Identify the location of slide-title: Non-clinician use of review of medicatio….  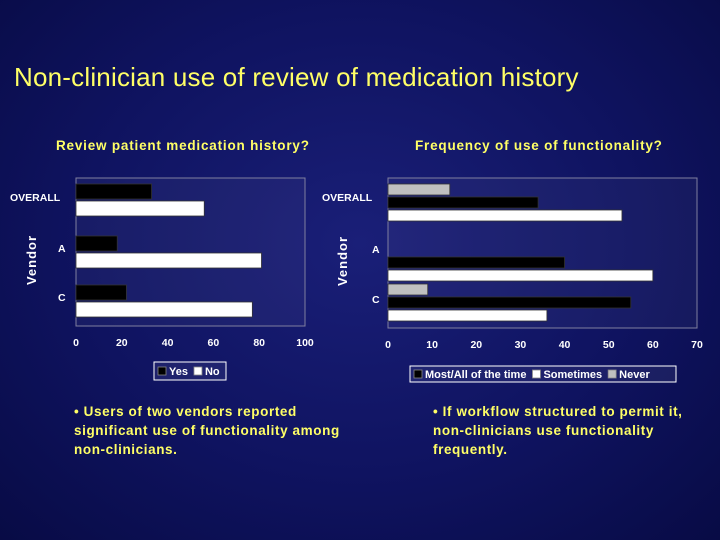
(296, 77).